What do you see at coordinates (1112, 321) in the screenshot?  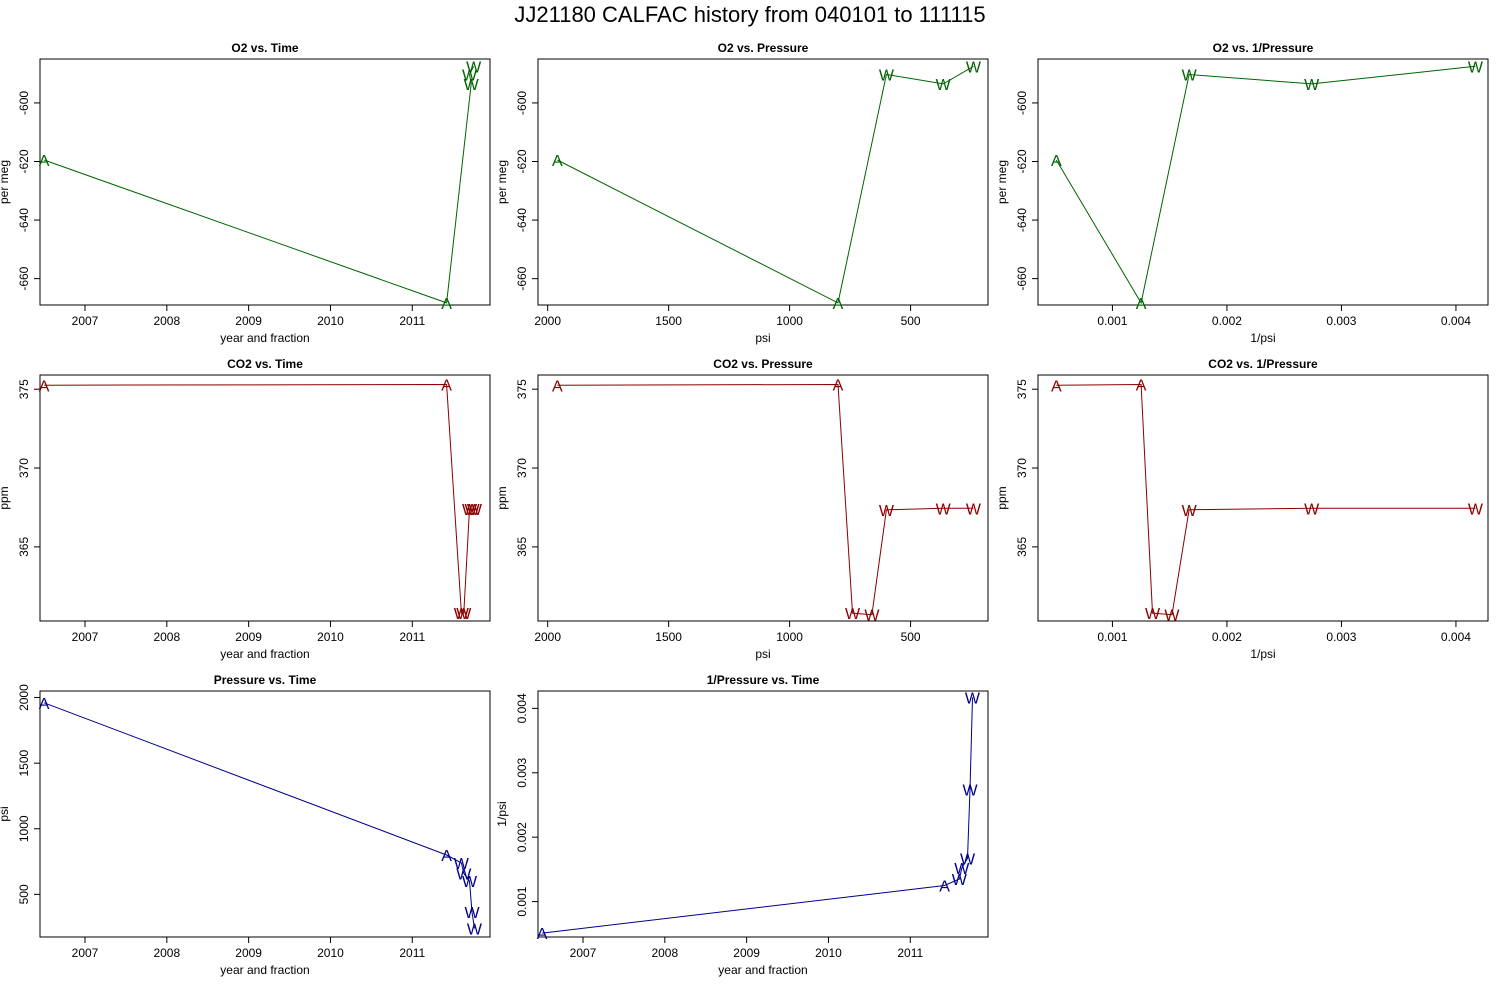 I see `x-tick-label: 0.001` at bounding box center [1112, 321].